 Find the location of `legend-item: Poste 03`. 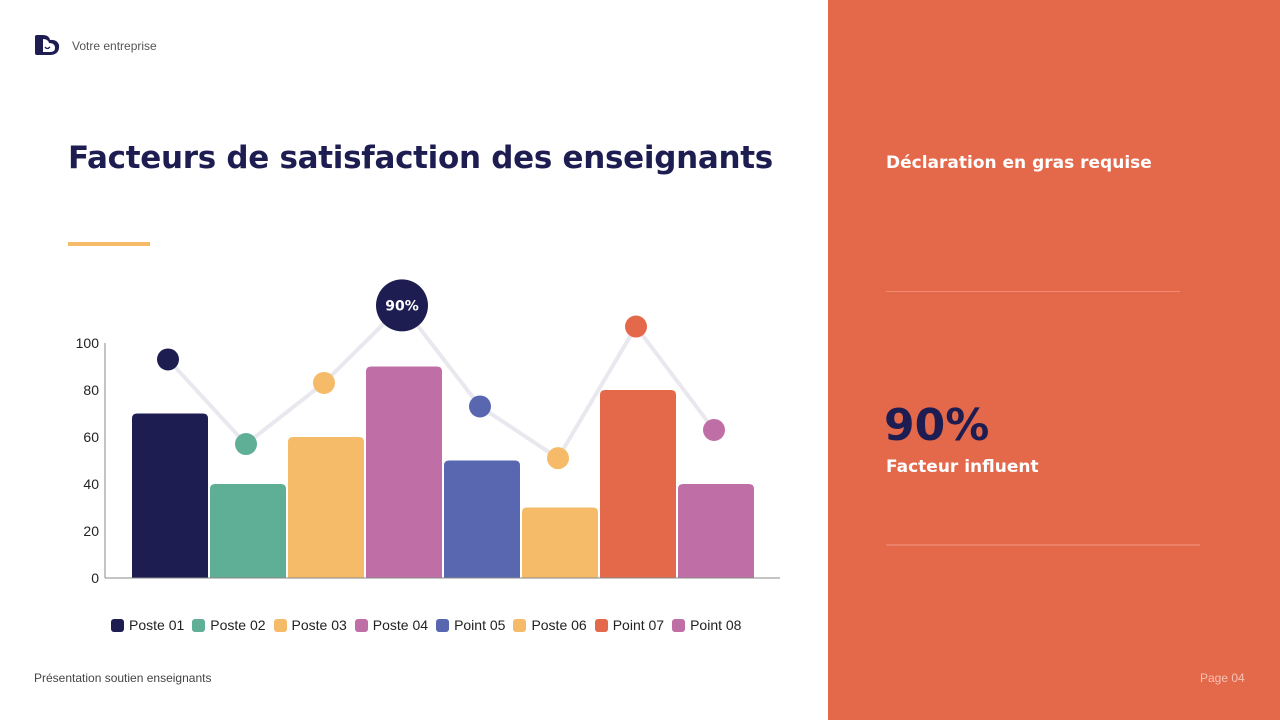

legend-item: Poste 03 is located at coordinates (310, 625).